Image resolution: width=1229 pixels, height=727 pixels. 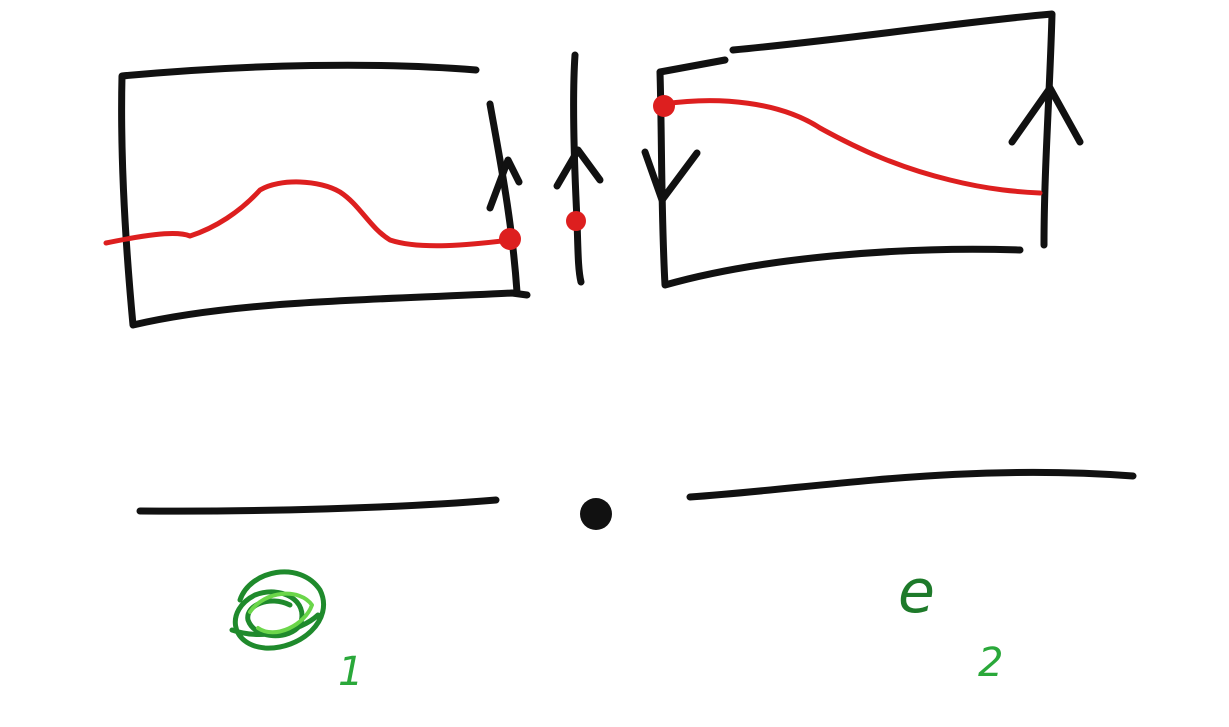 I want to click on left-box-curve, so click(x=308, y=214).